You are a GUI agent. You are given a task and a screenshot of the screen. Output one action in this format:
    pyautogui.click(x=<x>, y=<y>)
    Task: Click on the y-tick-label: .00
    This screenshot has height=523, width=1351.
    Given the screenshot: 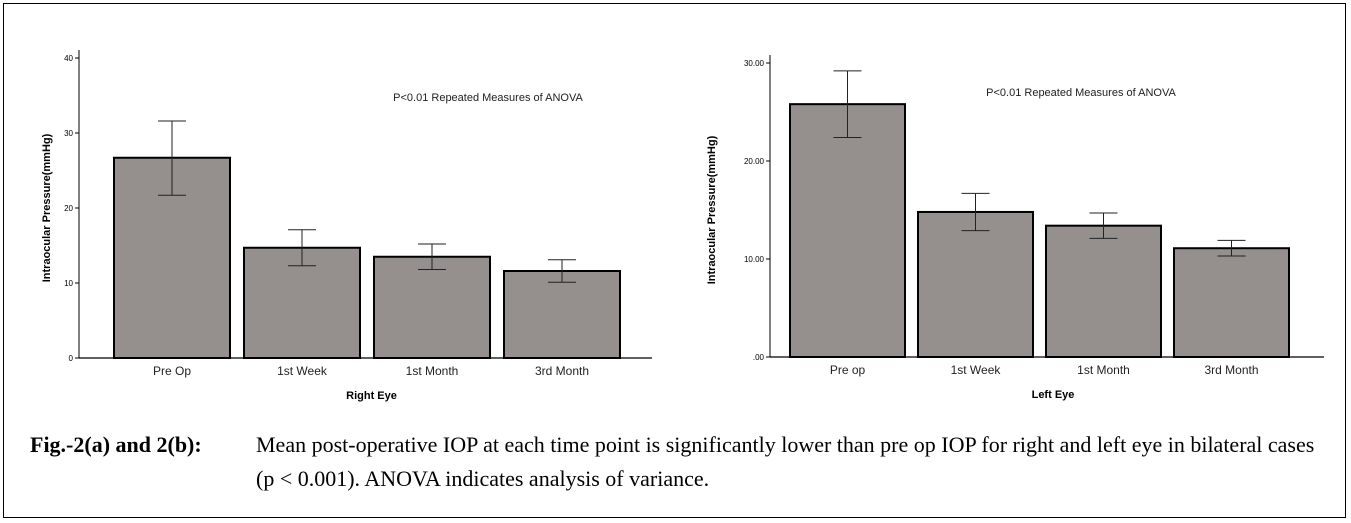 What is the action you would take?
    pyautogui.click(x=759, y=357)
    